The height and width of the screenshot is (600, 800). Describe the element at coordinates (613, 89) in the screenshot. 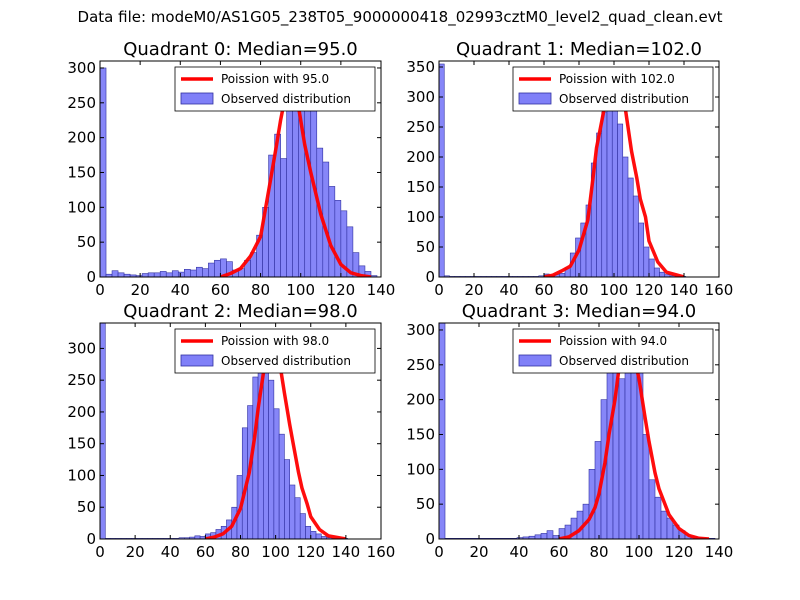

I see `legend: Poission with 102.0 Observed distribution` at that location.